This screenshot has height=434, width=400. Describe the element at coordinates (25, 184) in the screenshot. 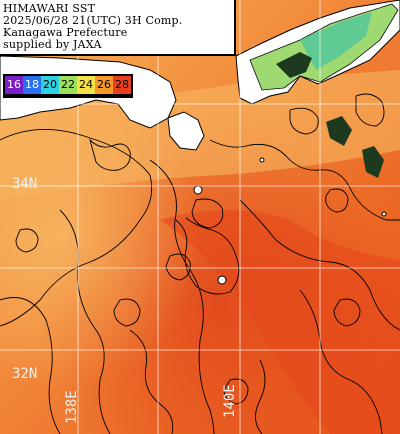

I see `lat-label-34n: 34N` at that location.